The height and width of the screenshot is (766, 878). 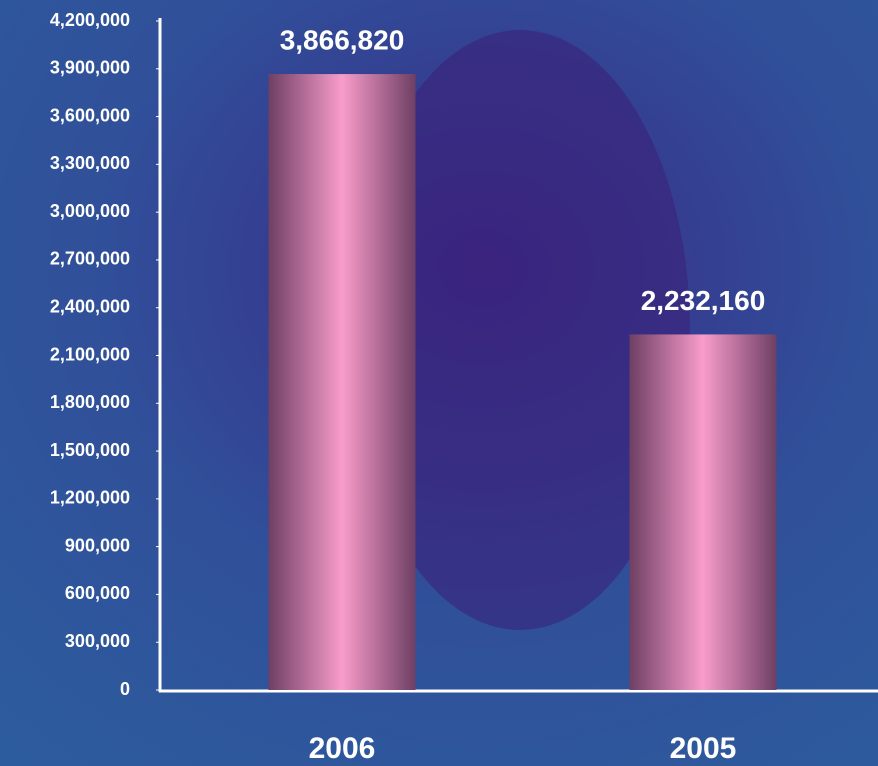 I want to click on x-tick-label: 2006, so click(x=342, y=748).